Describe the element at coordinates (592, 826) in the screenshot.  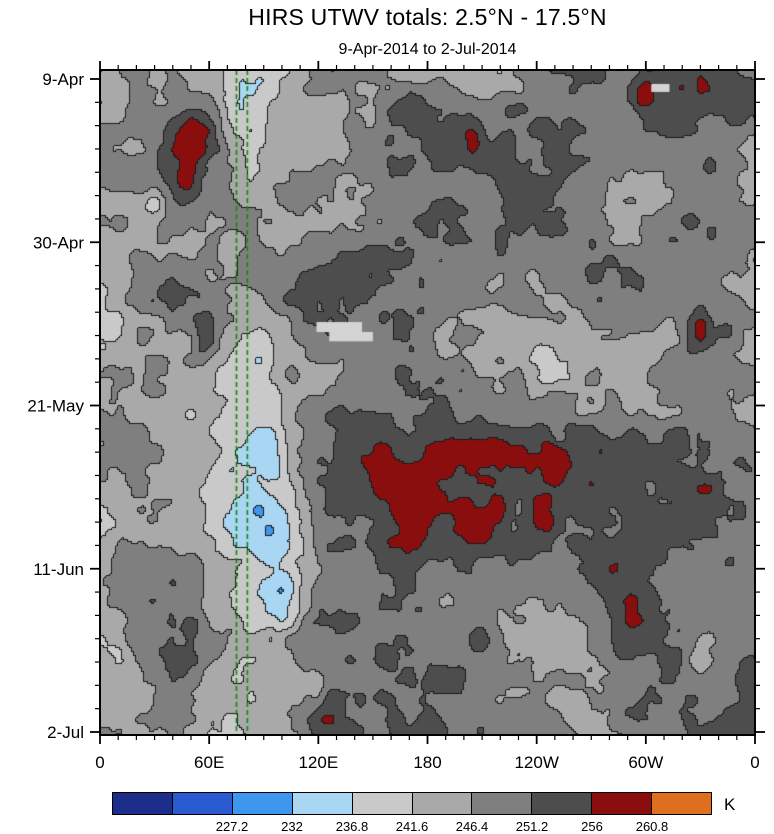
I see `colorbar-tick-label: 256` at that location.